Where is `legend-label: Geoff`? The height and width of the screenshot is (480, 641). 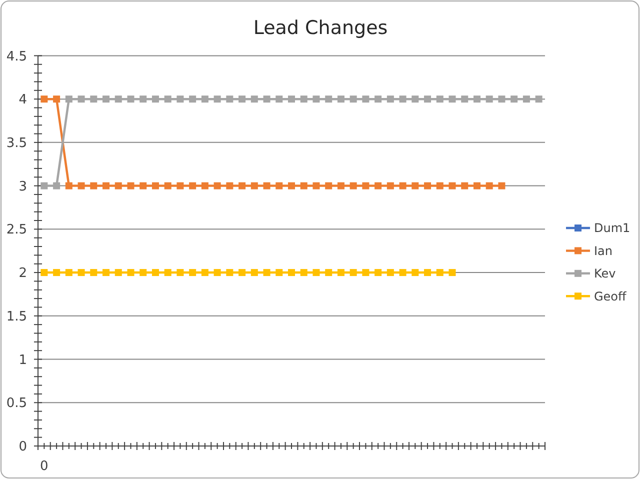 legend-label: Geoff is located at coordinates (611, 296).